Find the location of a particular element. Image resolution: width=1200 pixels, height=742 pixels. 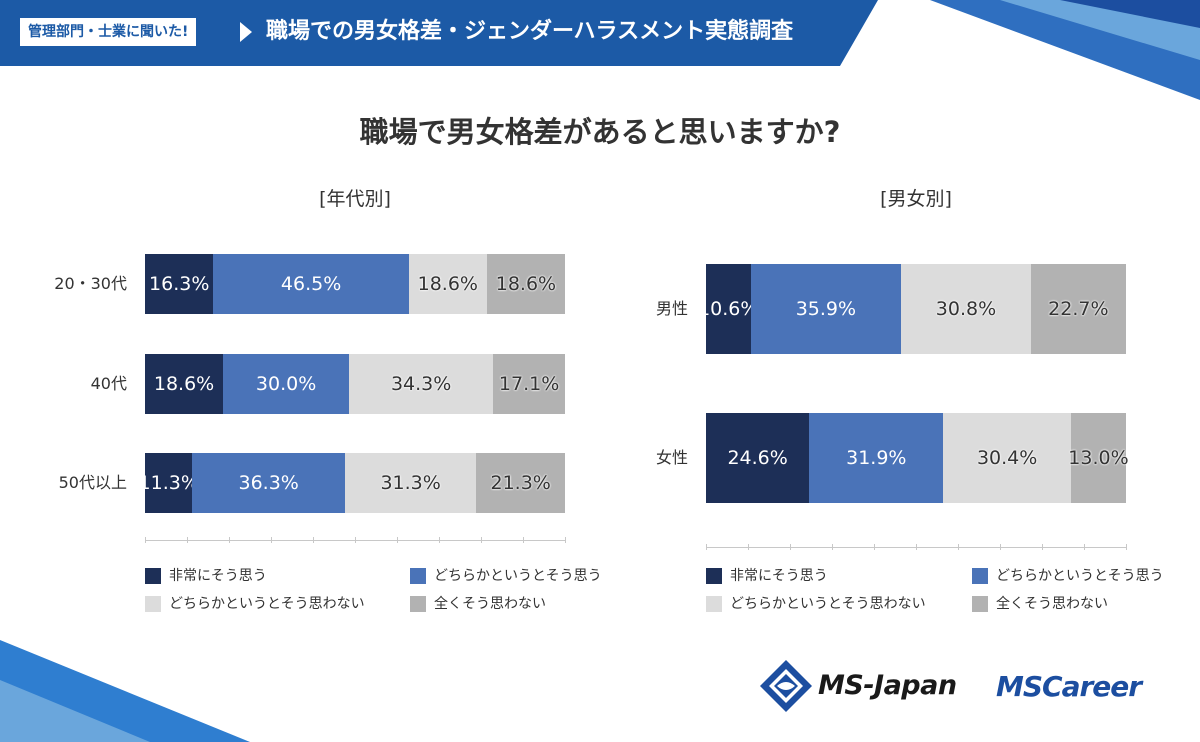

bar-value-label: 11.3% is located at coordinates (168, 483).